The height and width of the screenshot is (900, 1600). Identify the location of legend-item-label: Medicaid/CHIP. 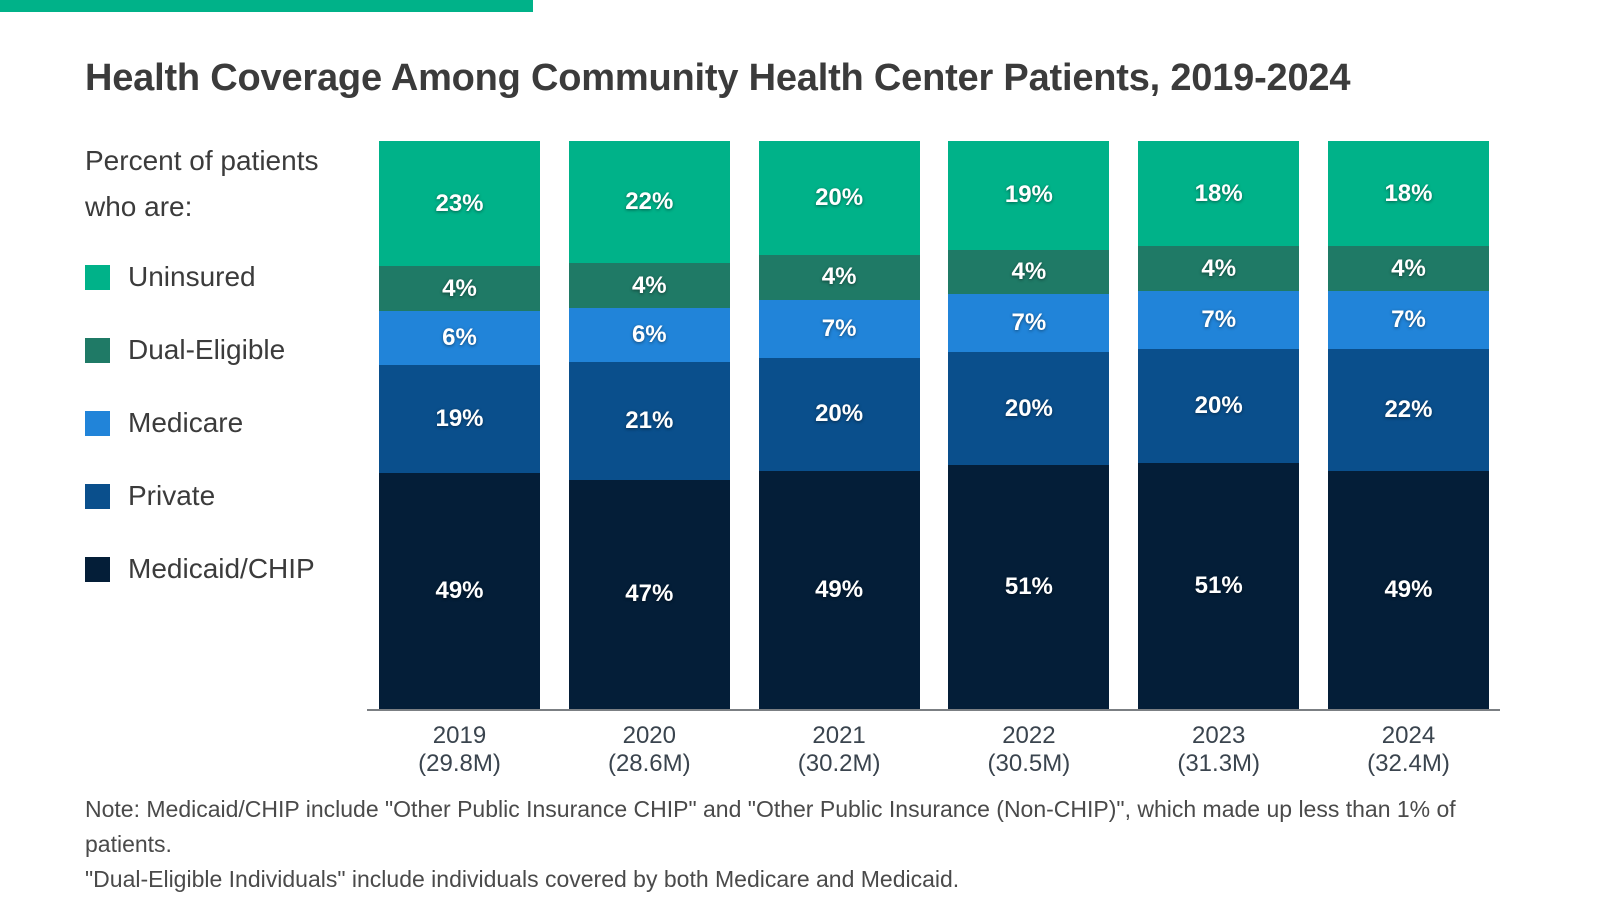
(221, 568).